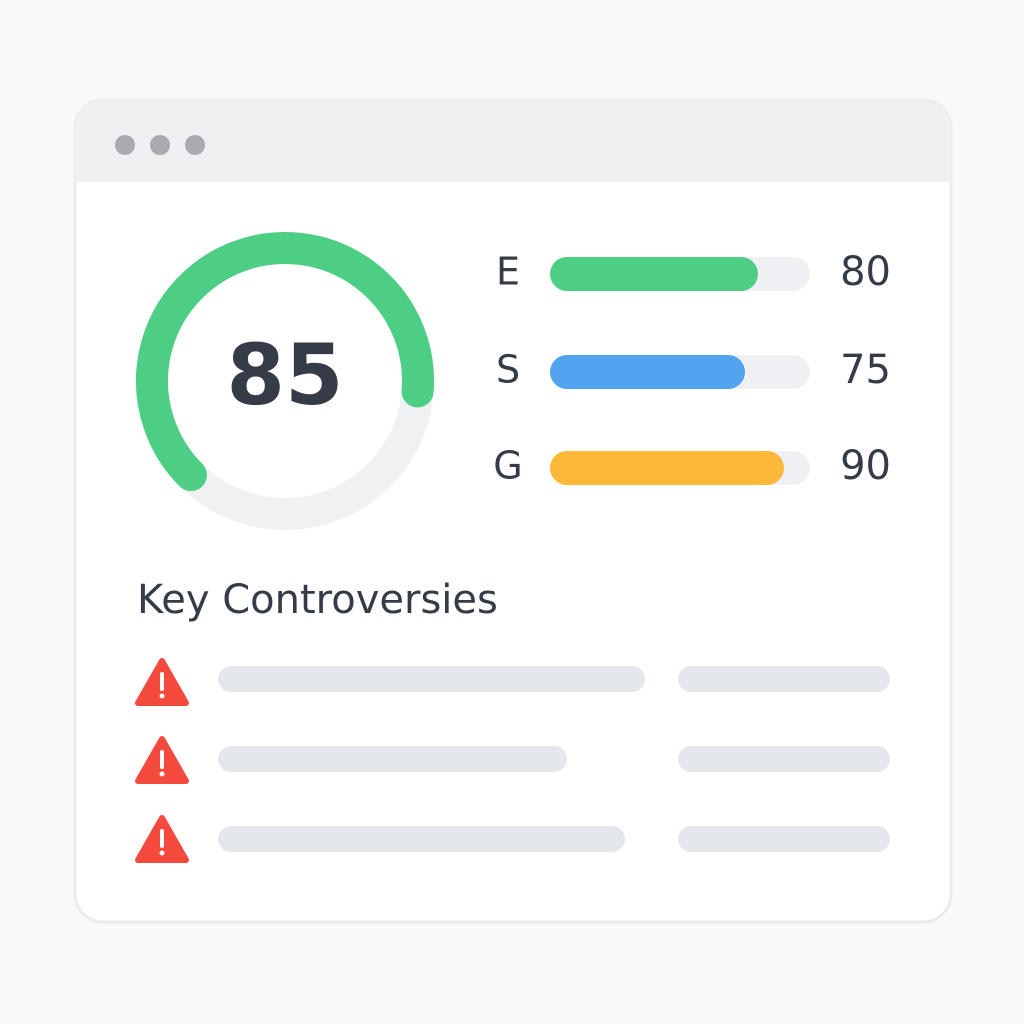  What do you see at coordinates (508, 370) in the screenshot?
I see `metric-label: S` at bounding box center [508, 370].